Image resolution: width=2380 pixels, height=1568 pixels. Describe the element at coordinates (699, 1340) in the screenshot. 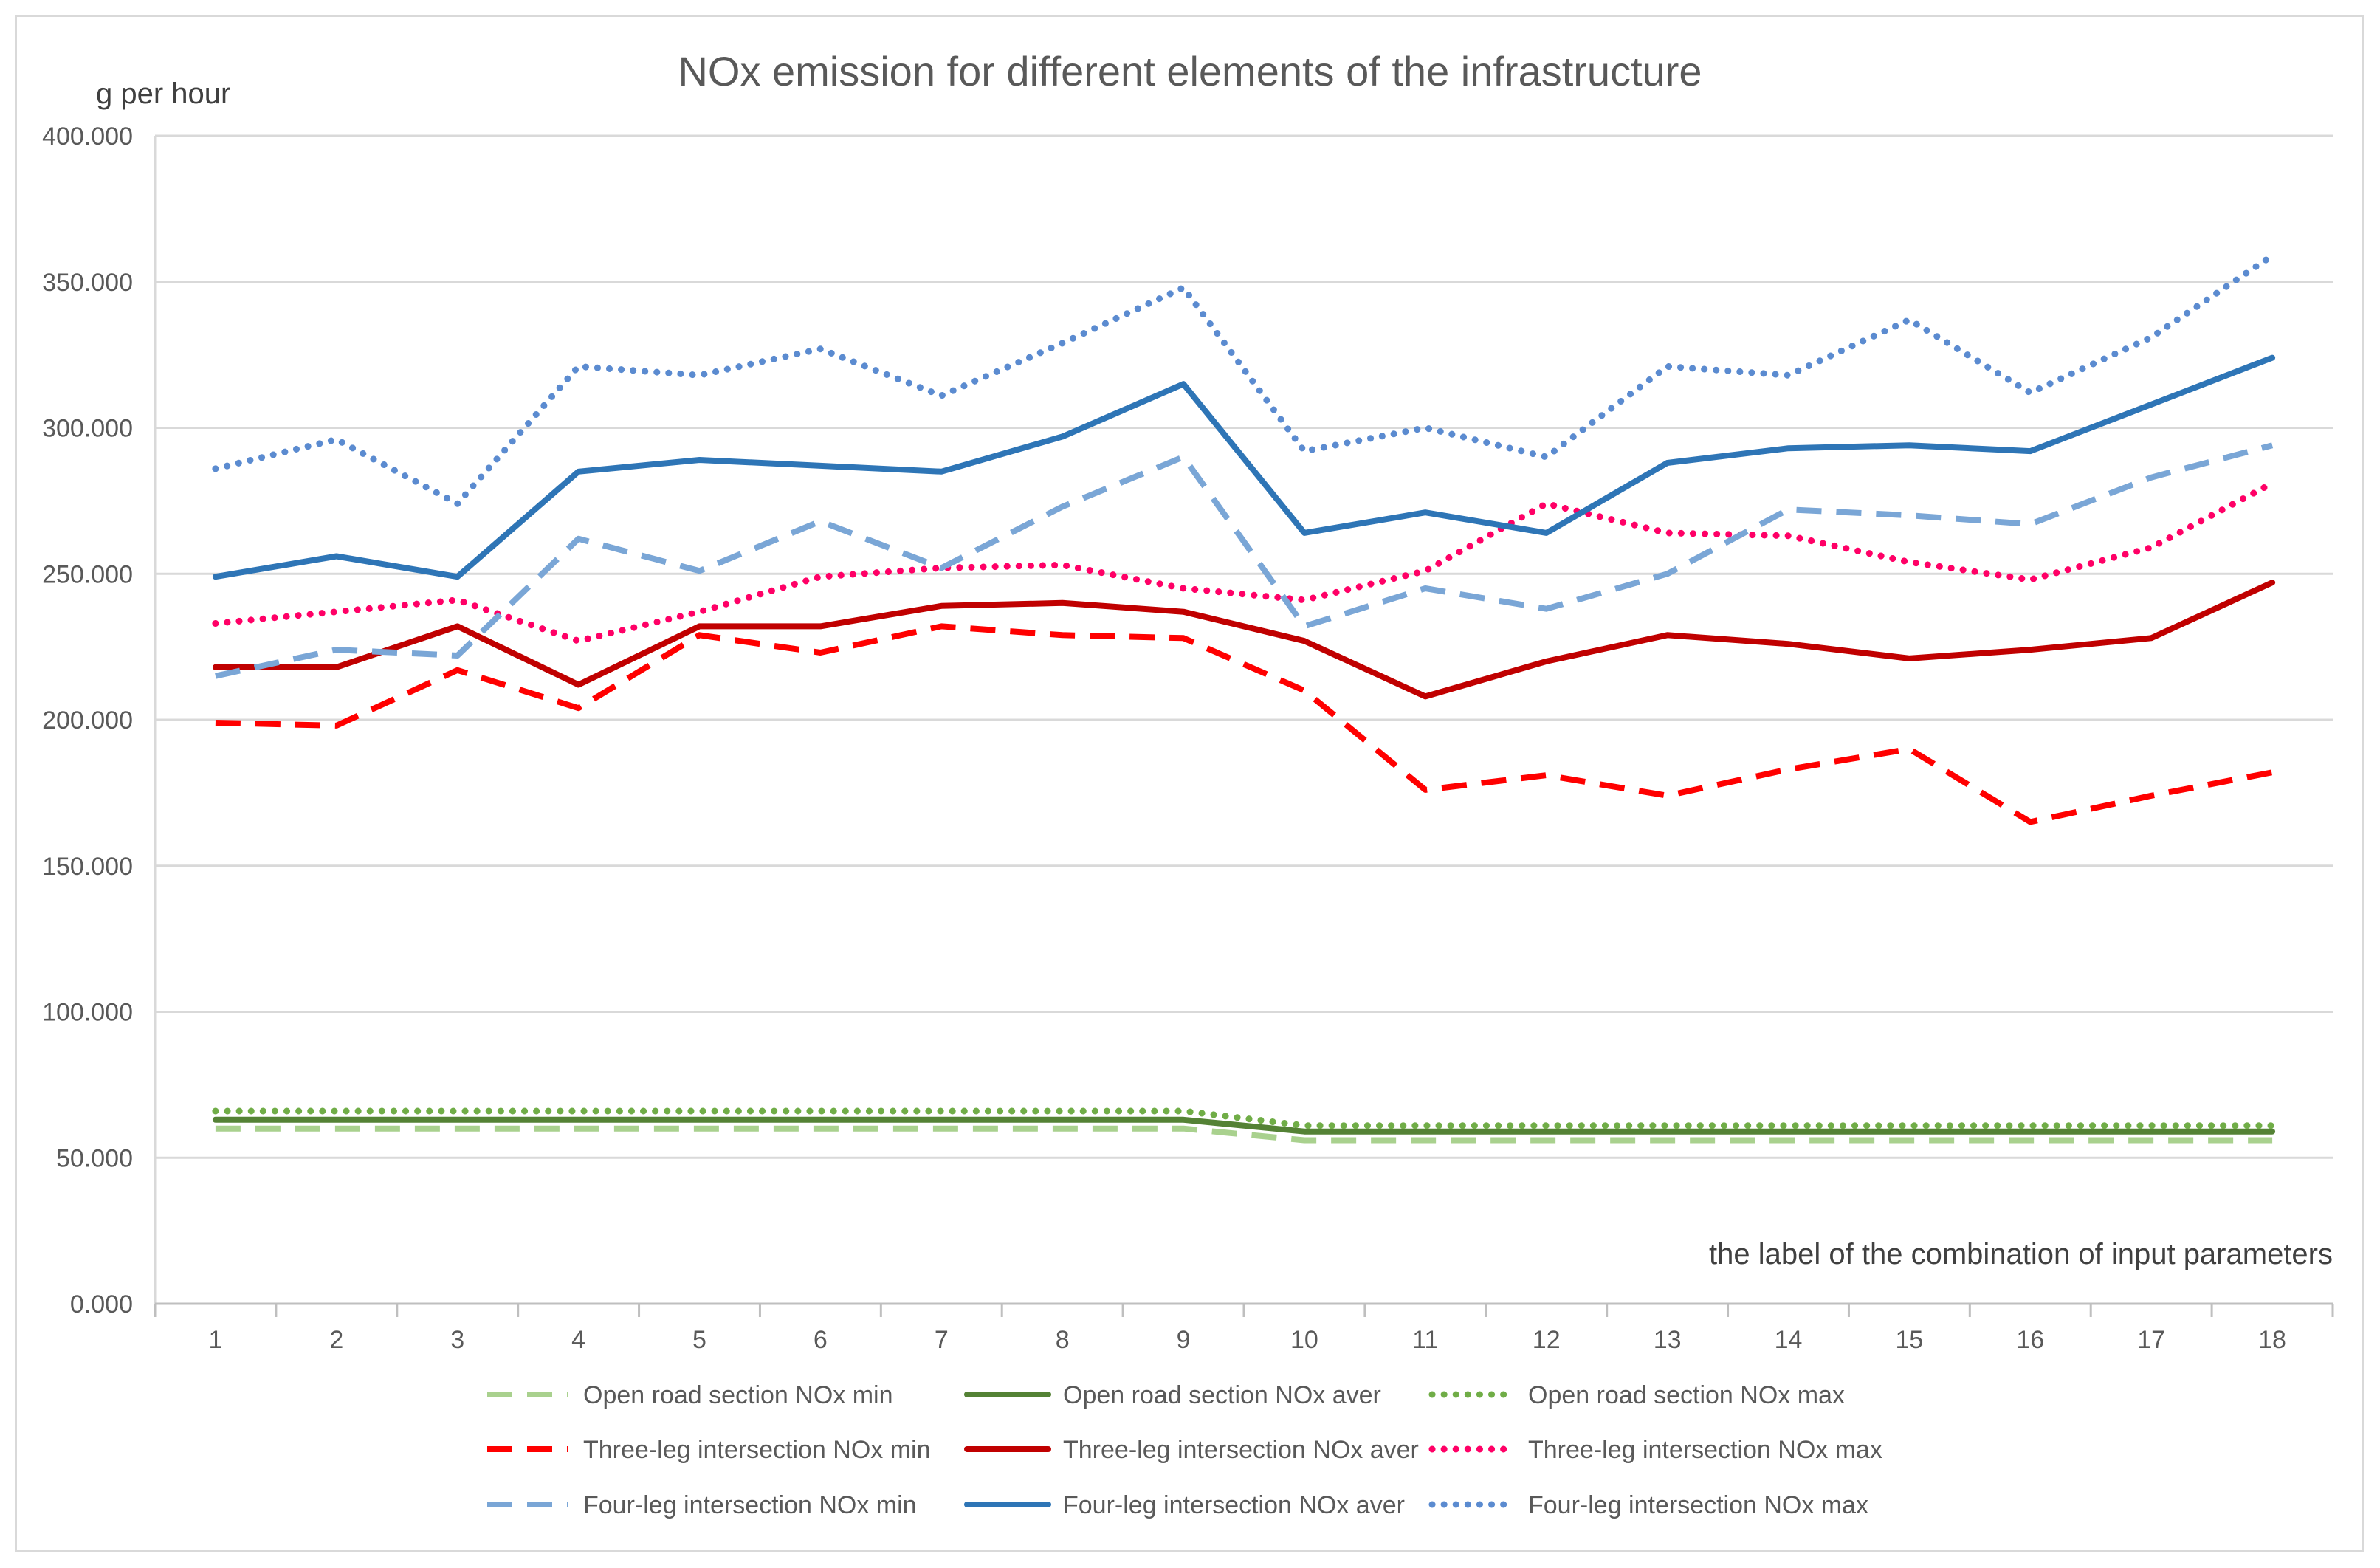

I see `x-tick-label: 5` at that location.